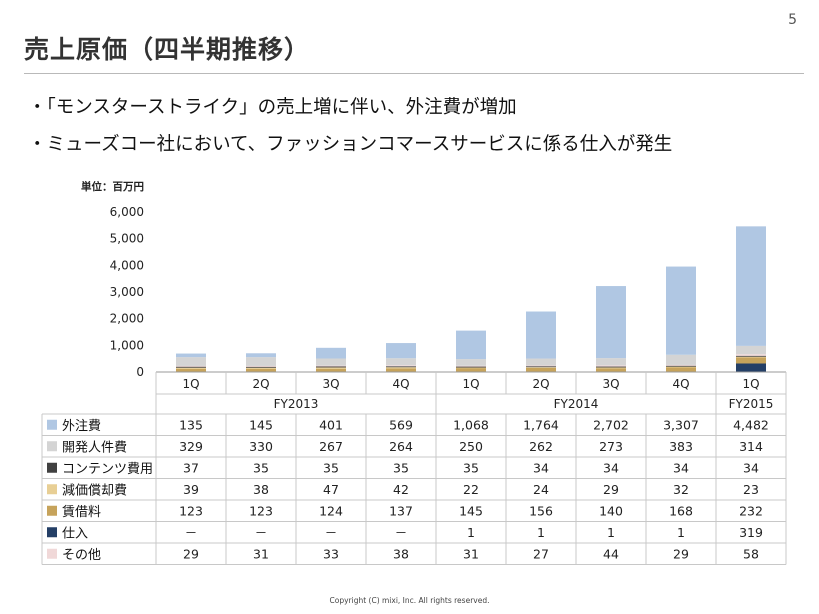  Describe the element at coordinates (81, 555) in the screenshot. I see `legend-label: その他` at that location.